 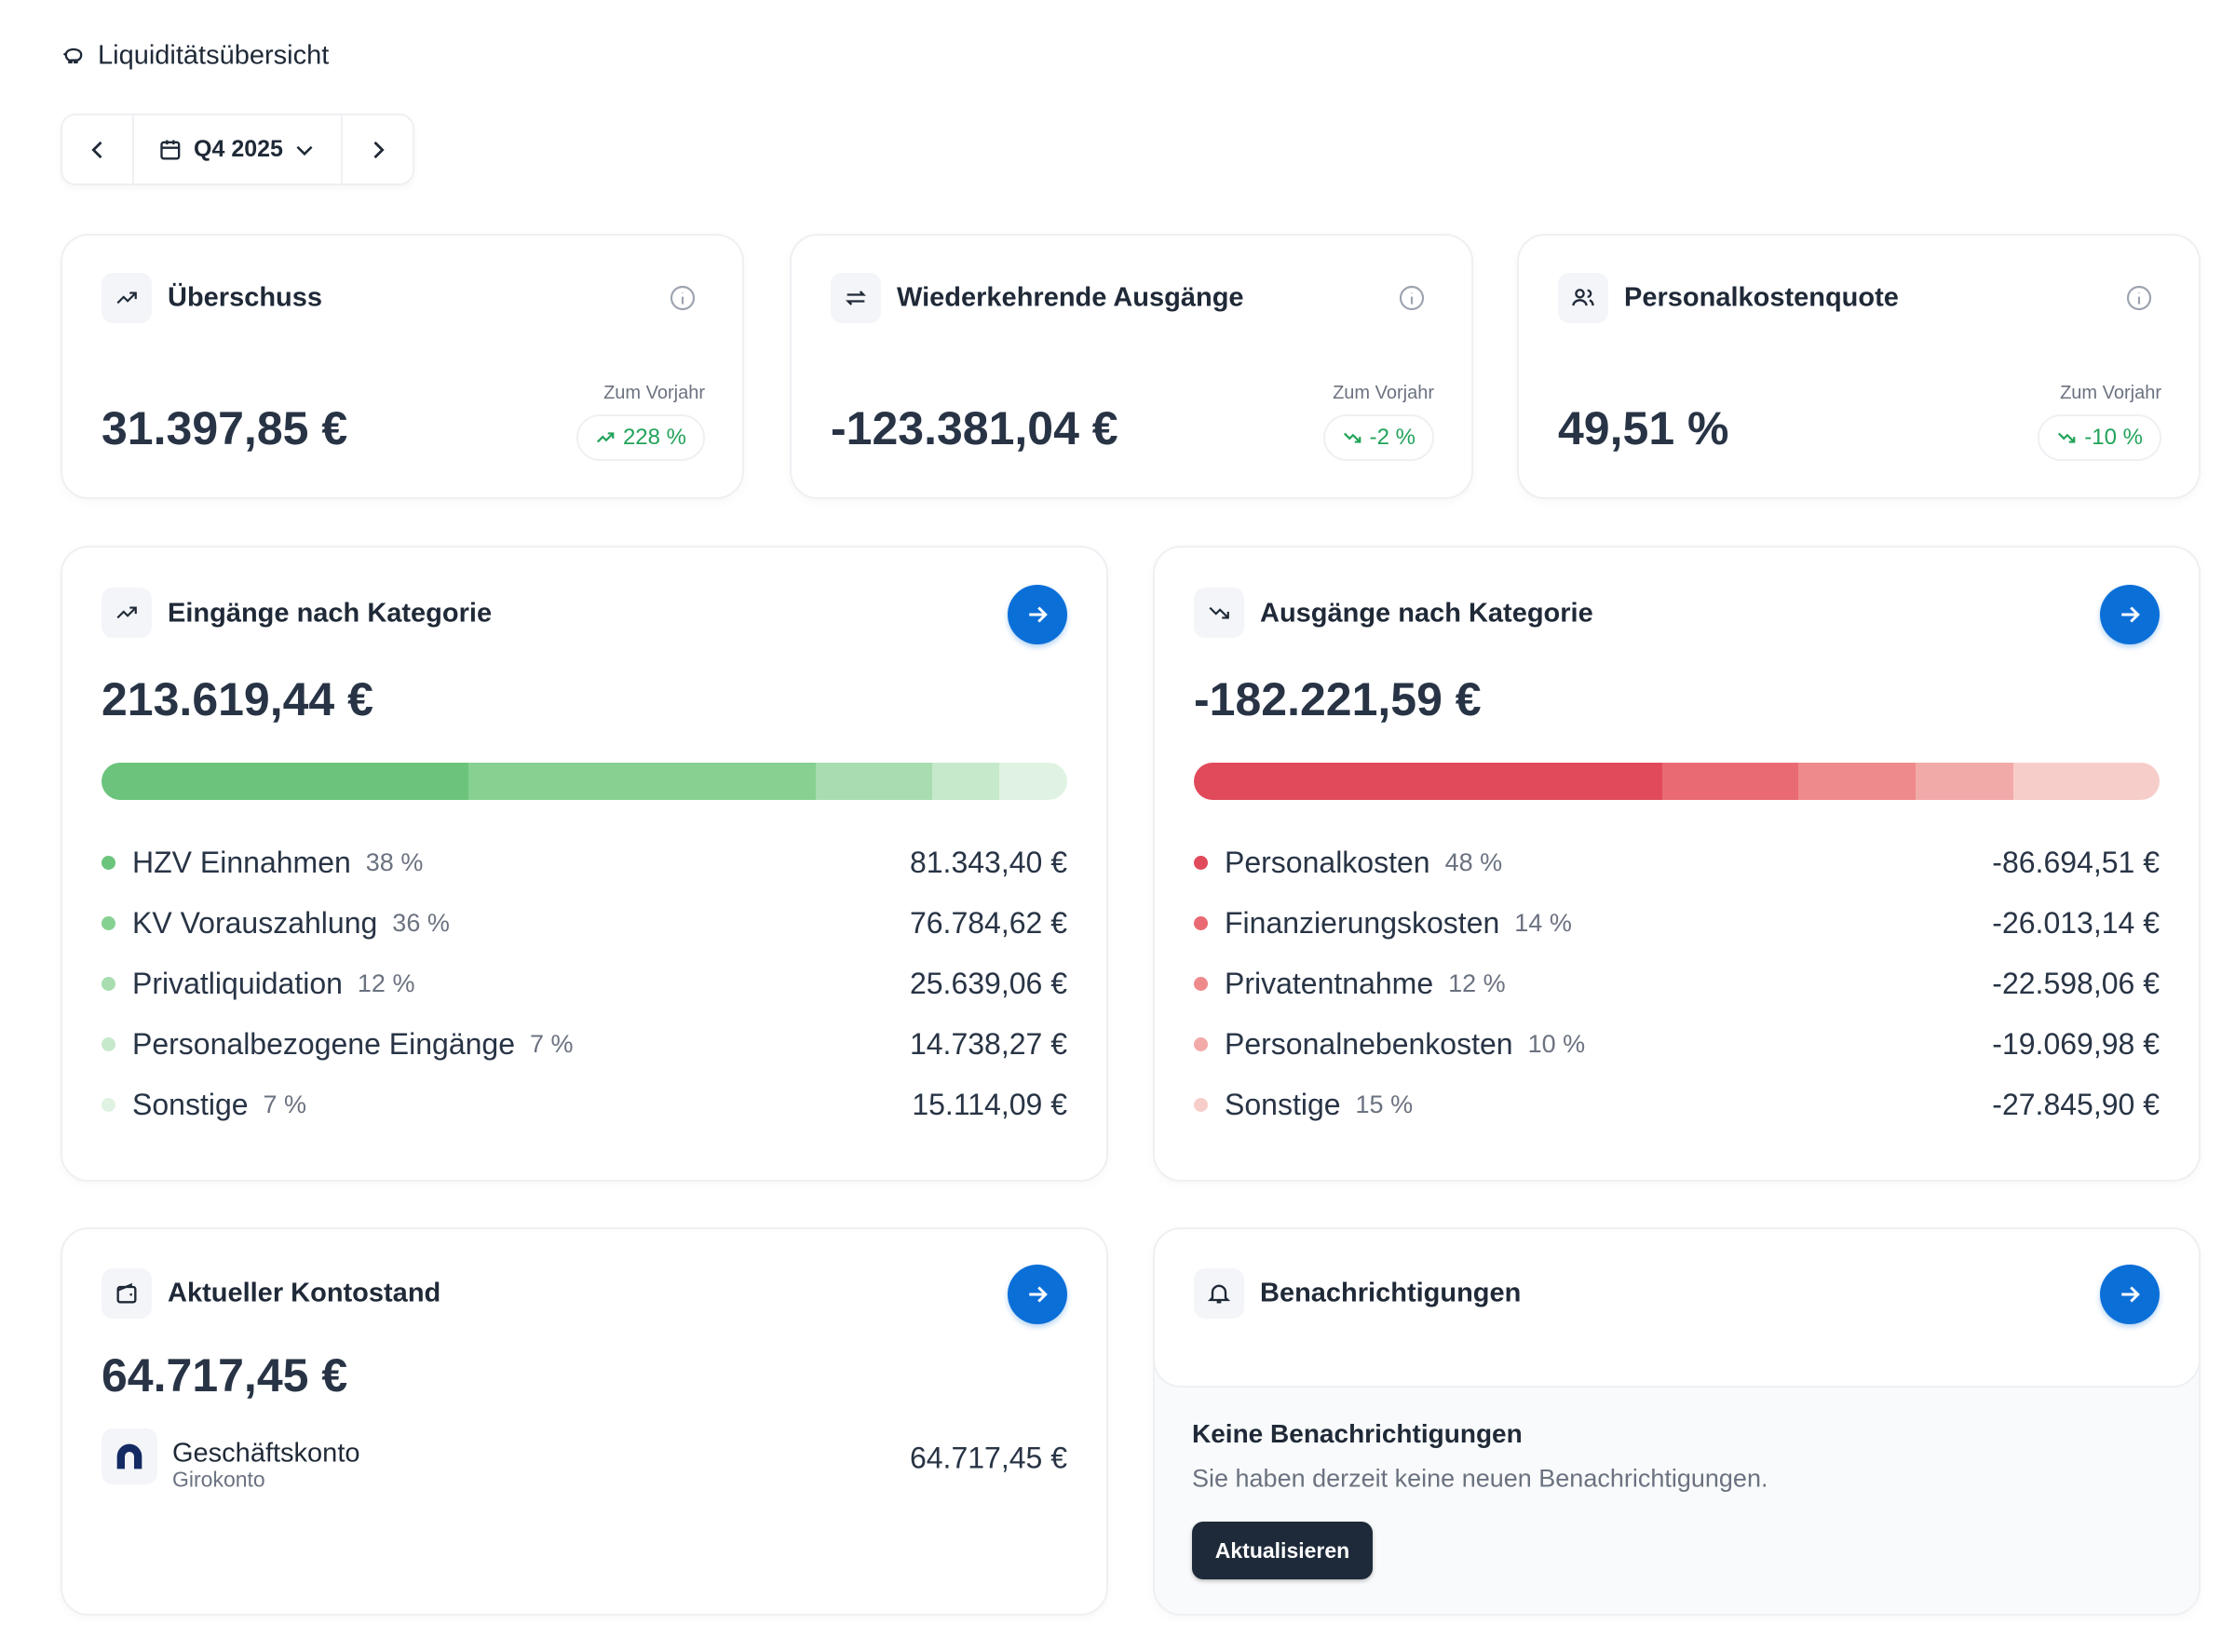 I want to click on category-label: Personalkosten, so click(x=1327, y=862).